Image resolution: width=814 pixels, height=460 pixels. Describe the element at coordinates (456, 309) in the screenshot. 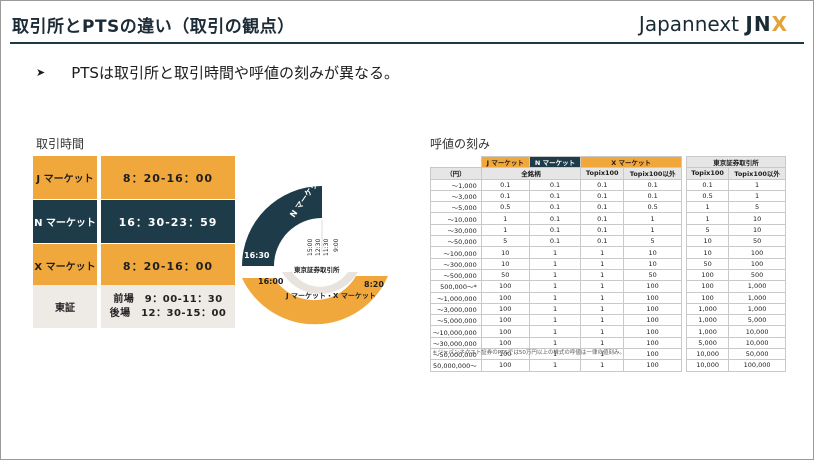

I see `price-range-cell: ～3,000,000` at that location.